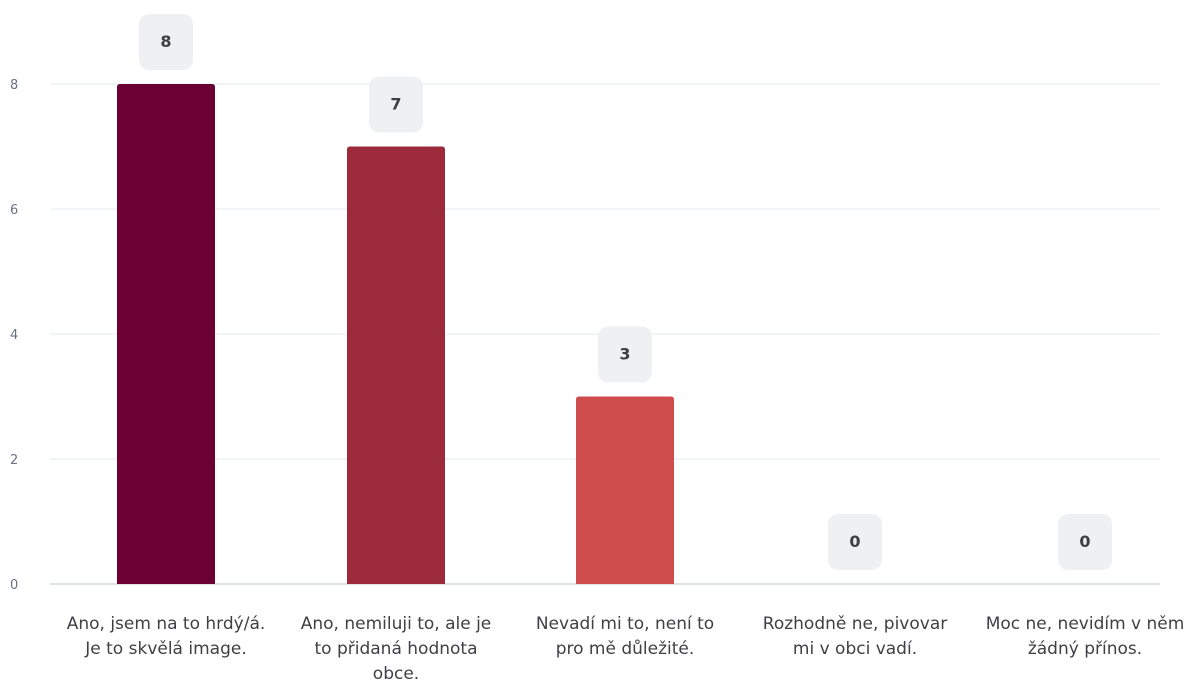 Image resolution: width=1187 pixels, height=693 pixels. I want to click on y-tick-label: 6, so click(14, 210).